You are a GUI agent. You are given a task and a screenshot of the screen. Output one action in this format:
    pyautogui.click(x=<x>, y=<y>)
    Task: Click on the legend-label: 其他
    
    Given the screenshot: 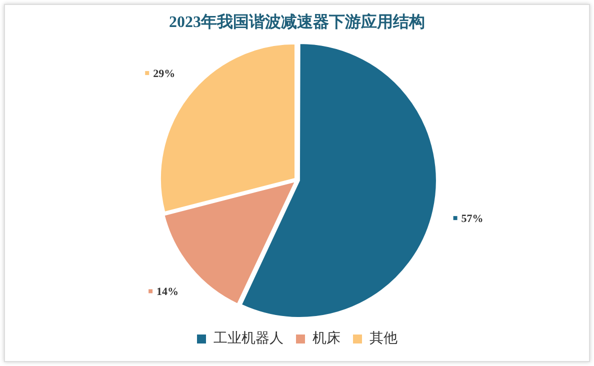 What is the action you would take?
    pyautogui.click(x=384, y=338)
    